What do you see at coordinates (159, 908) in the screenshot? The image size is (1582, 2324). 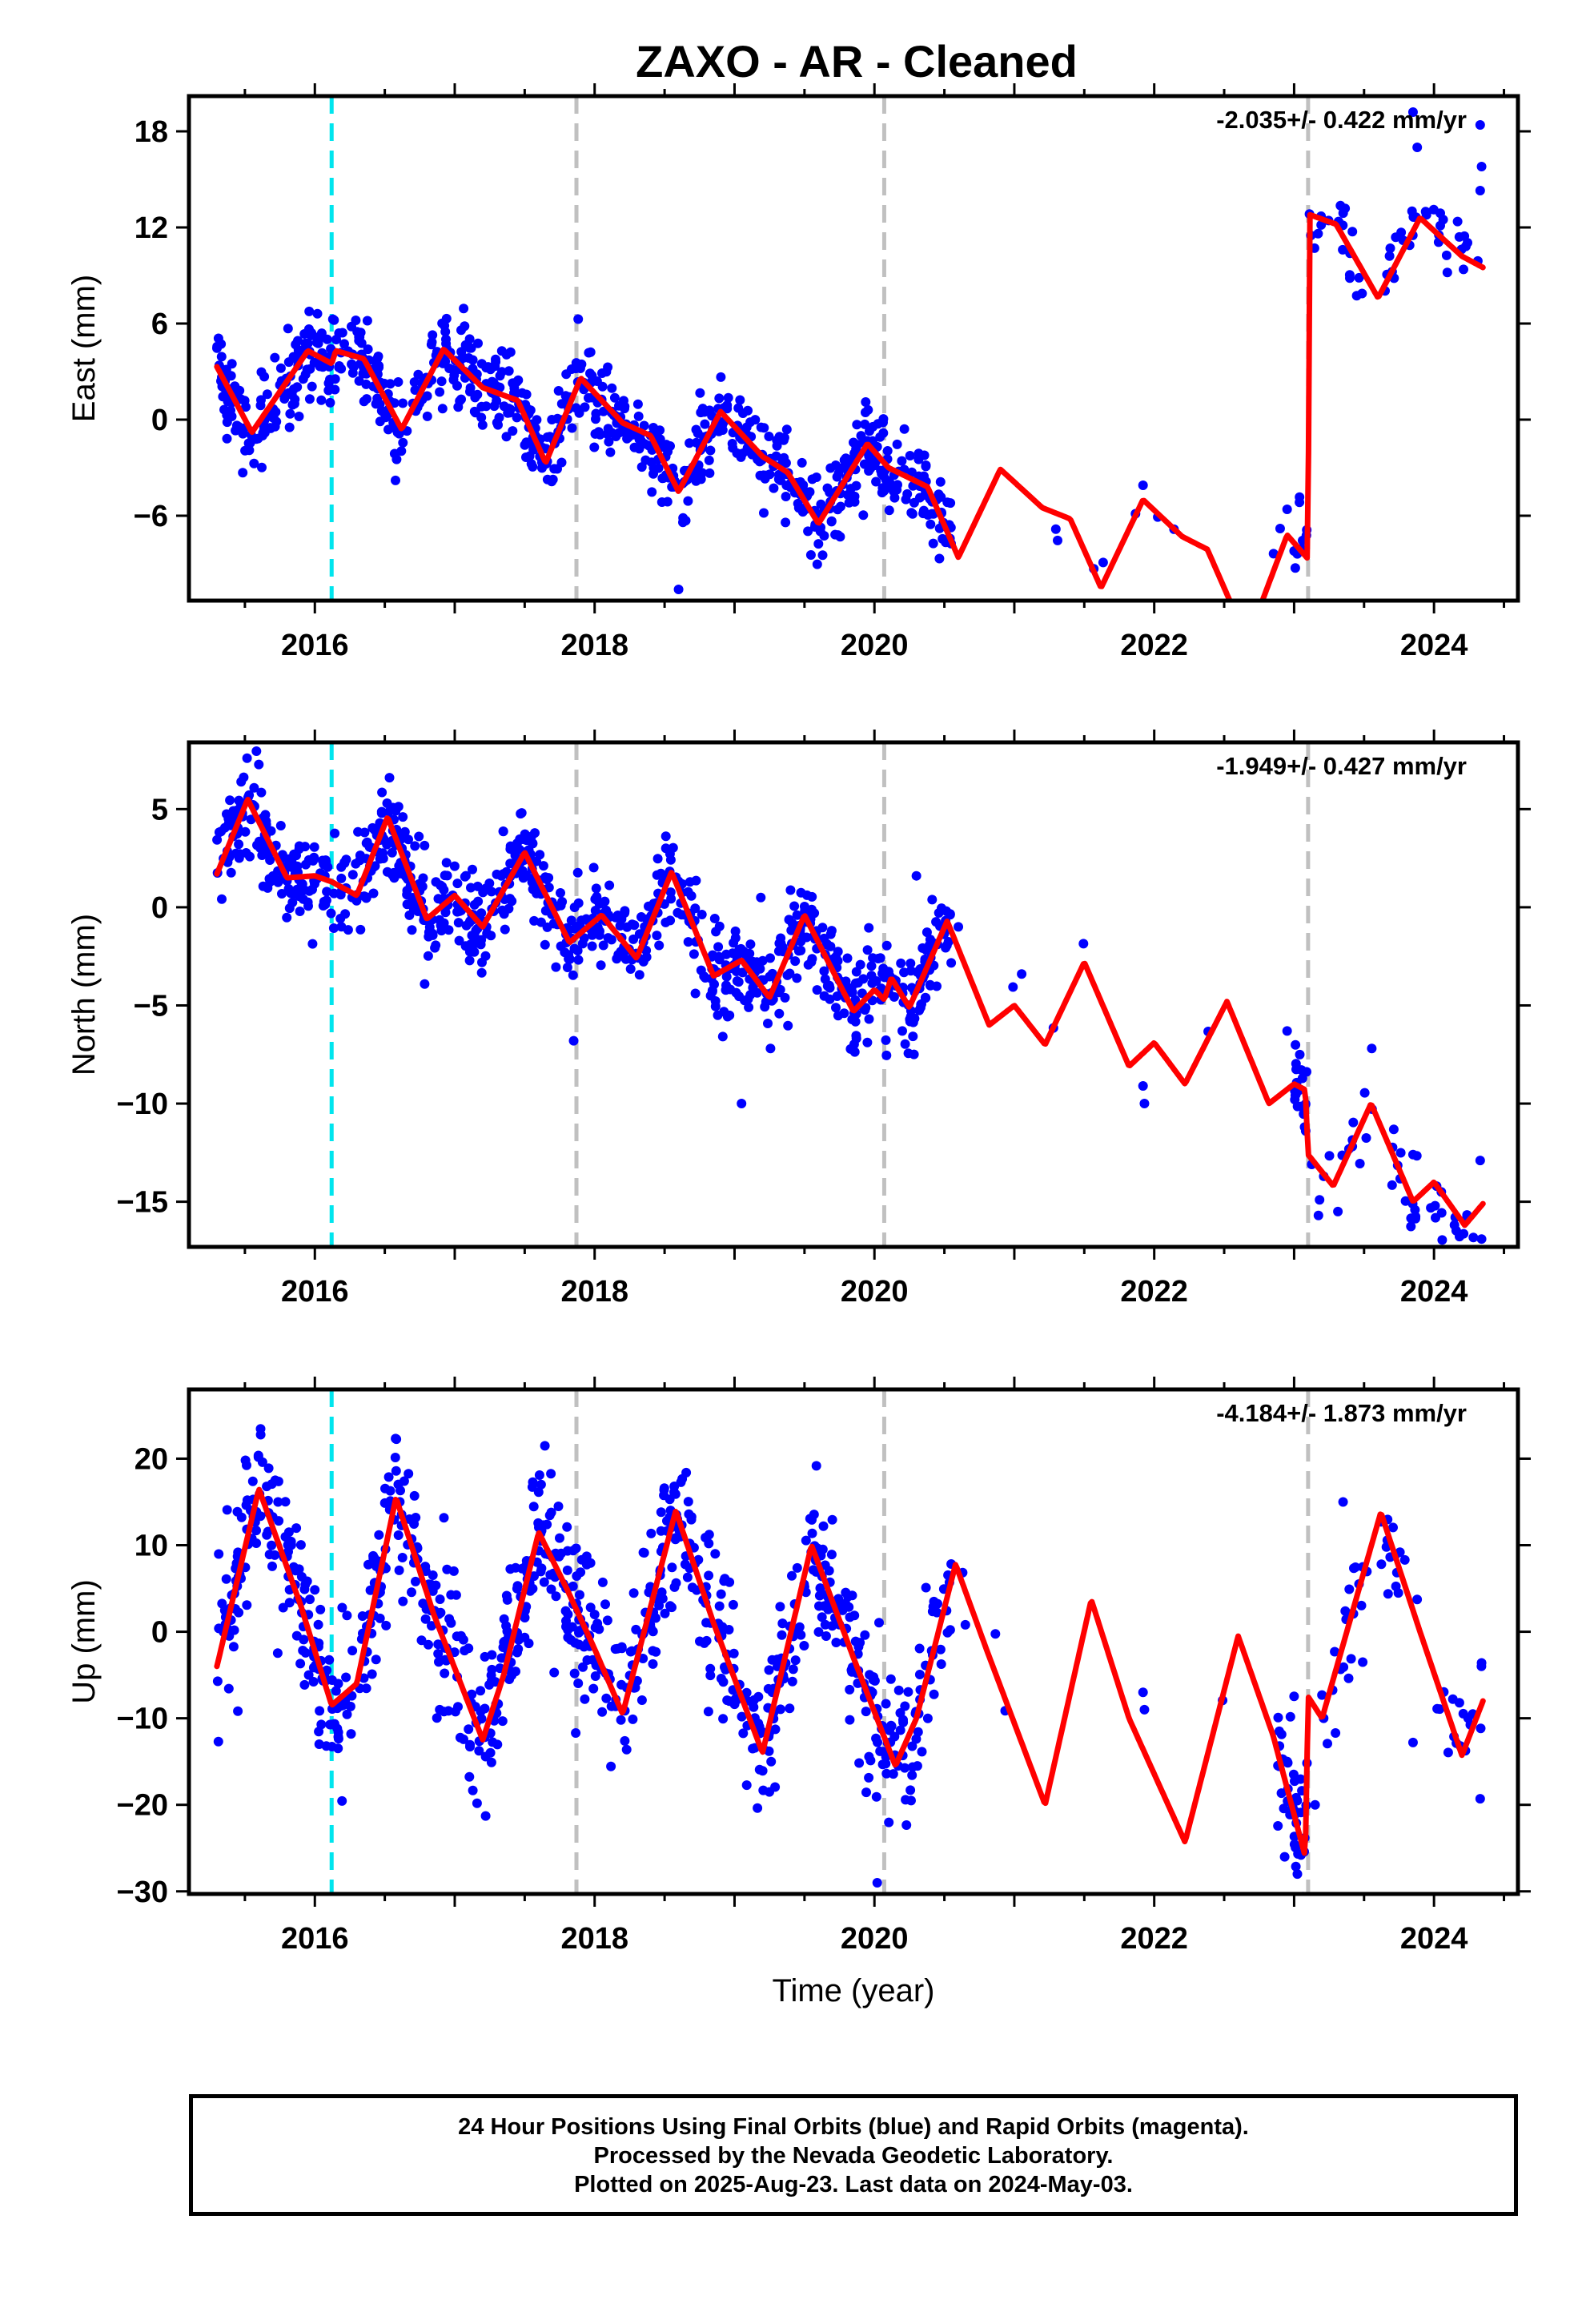 I see `y-tick-label: 0` at bounding box center [159, 908].